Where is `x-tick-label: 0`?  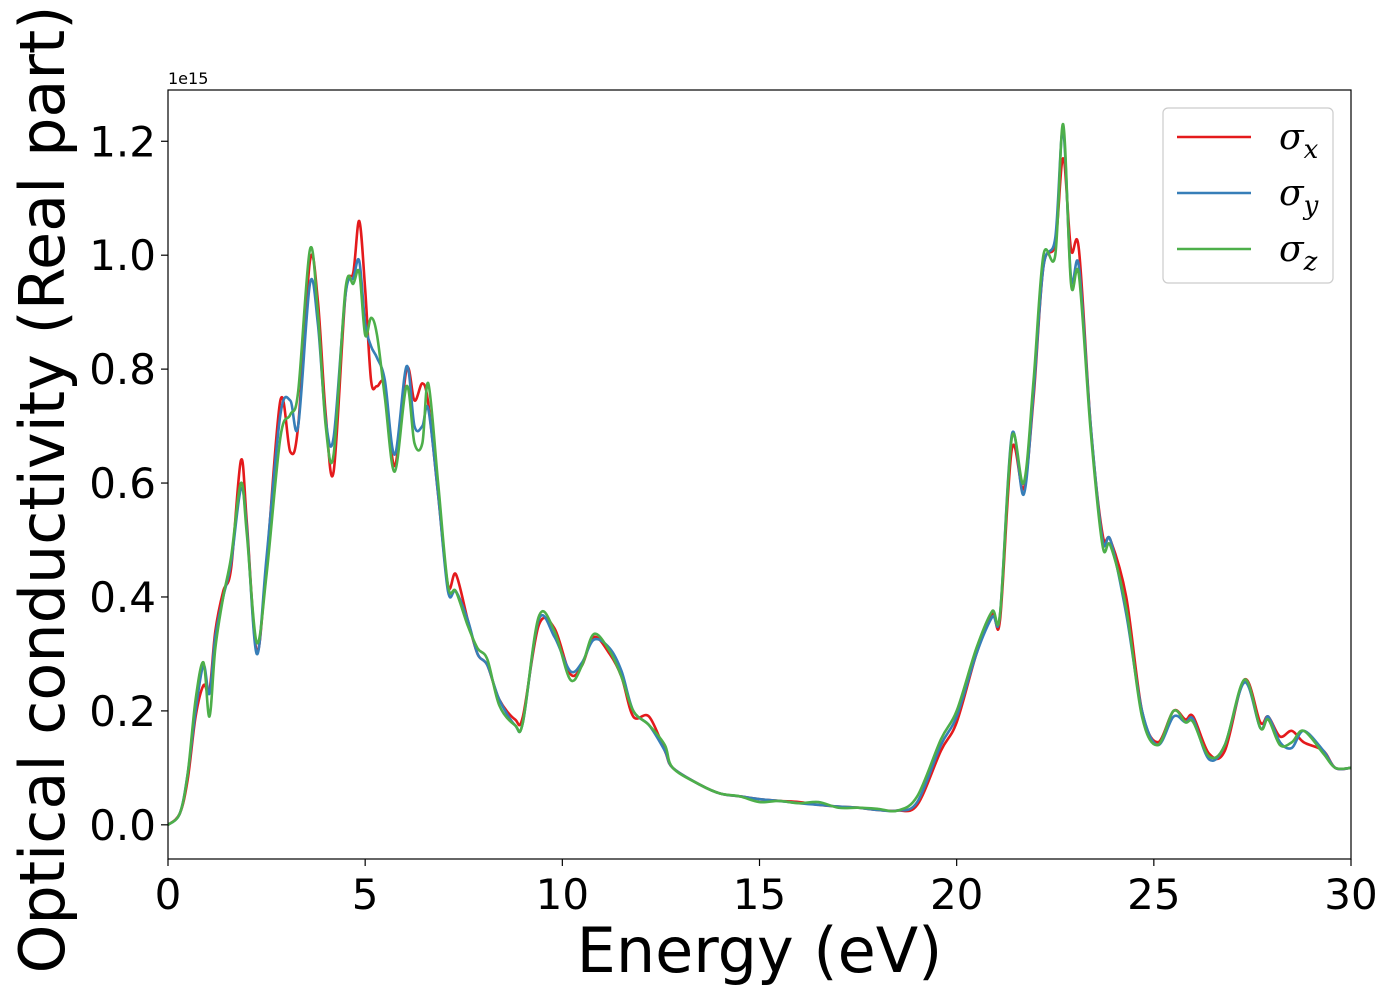 x-tick-label: 0 is located at coordinates (168, 894).